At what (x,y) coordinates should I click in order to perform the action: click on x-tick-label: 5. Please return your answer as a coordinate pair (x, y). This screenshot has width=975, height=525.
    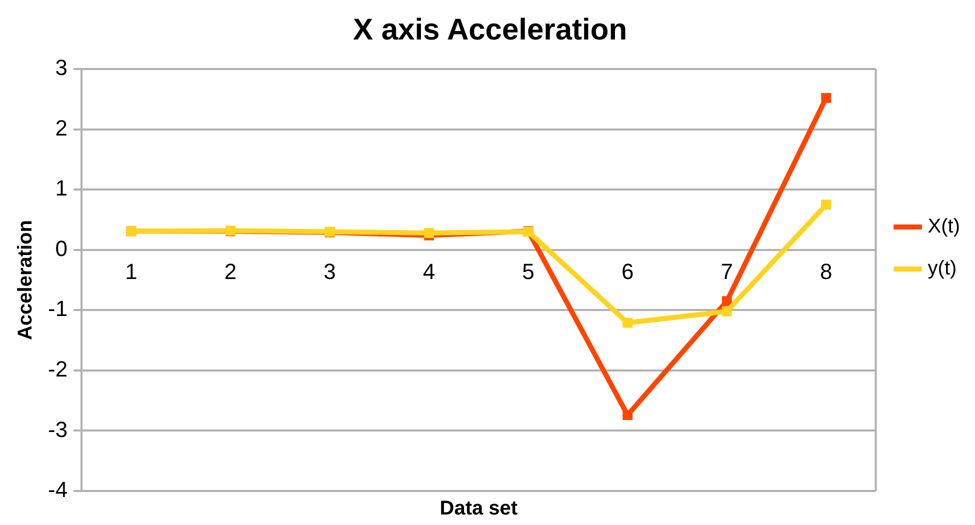
    Looking at the image, I should click on (528, 271).